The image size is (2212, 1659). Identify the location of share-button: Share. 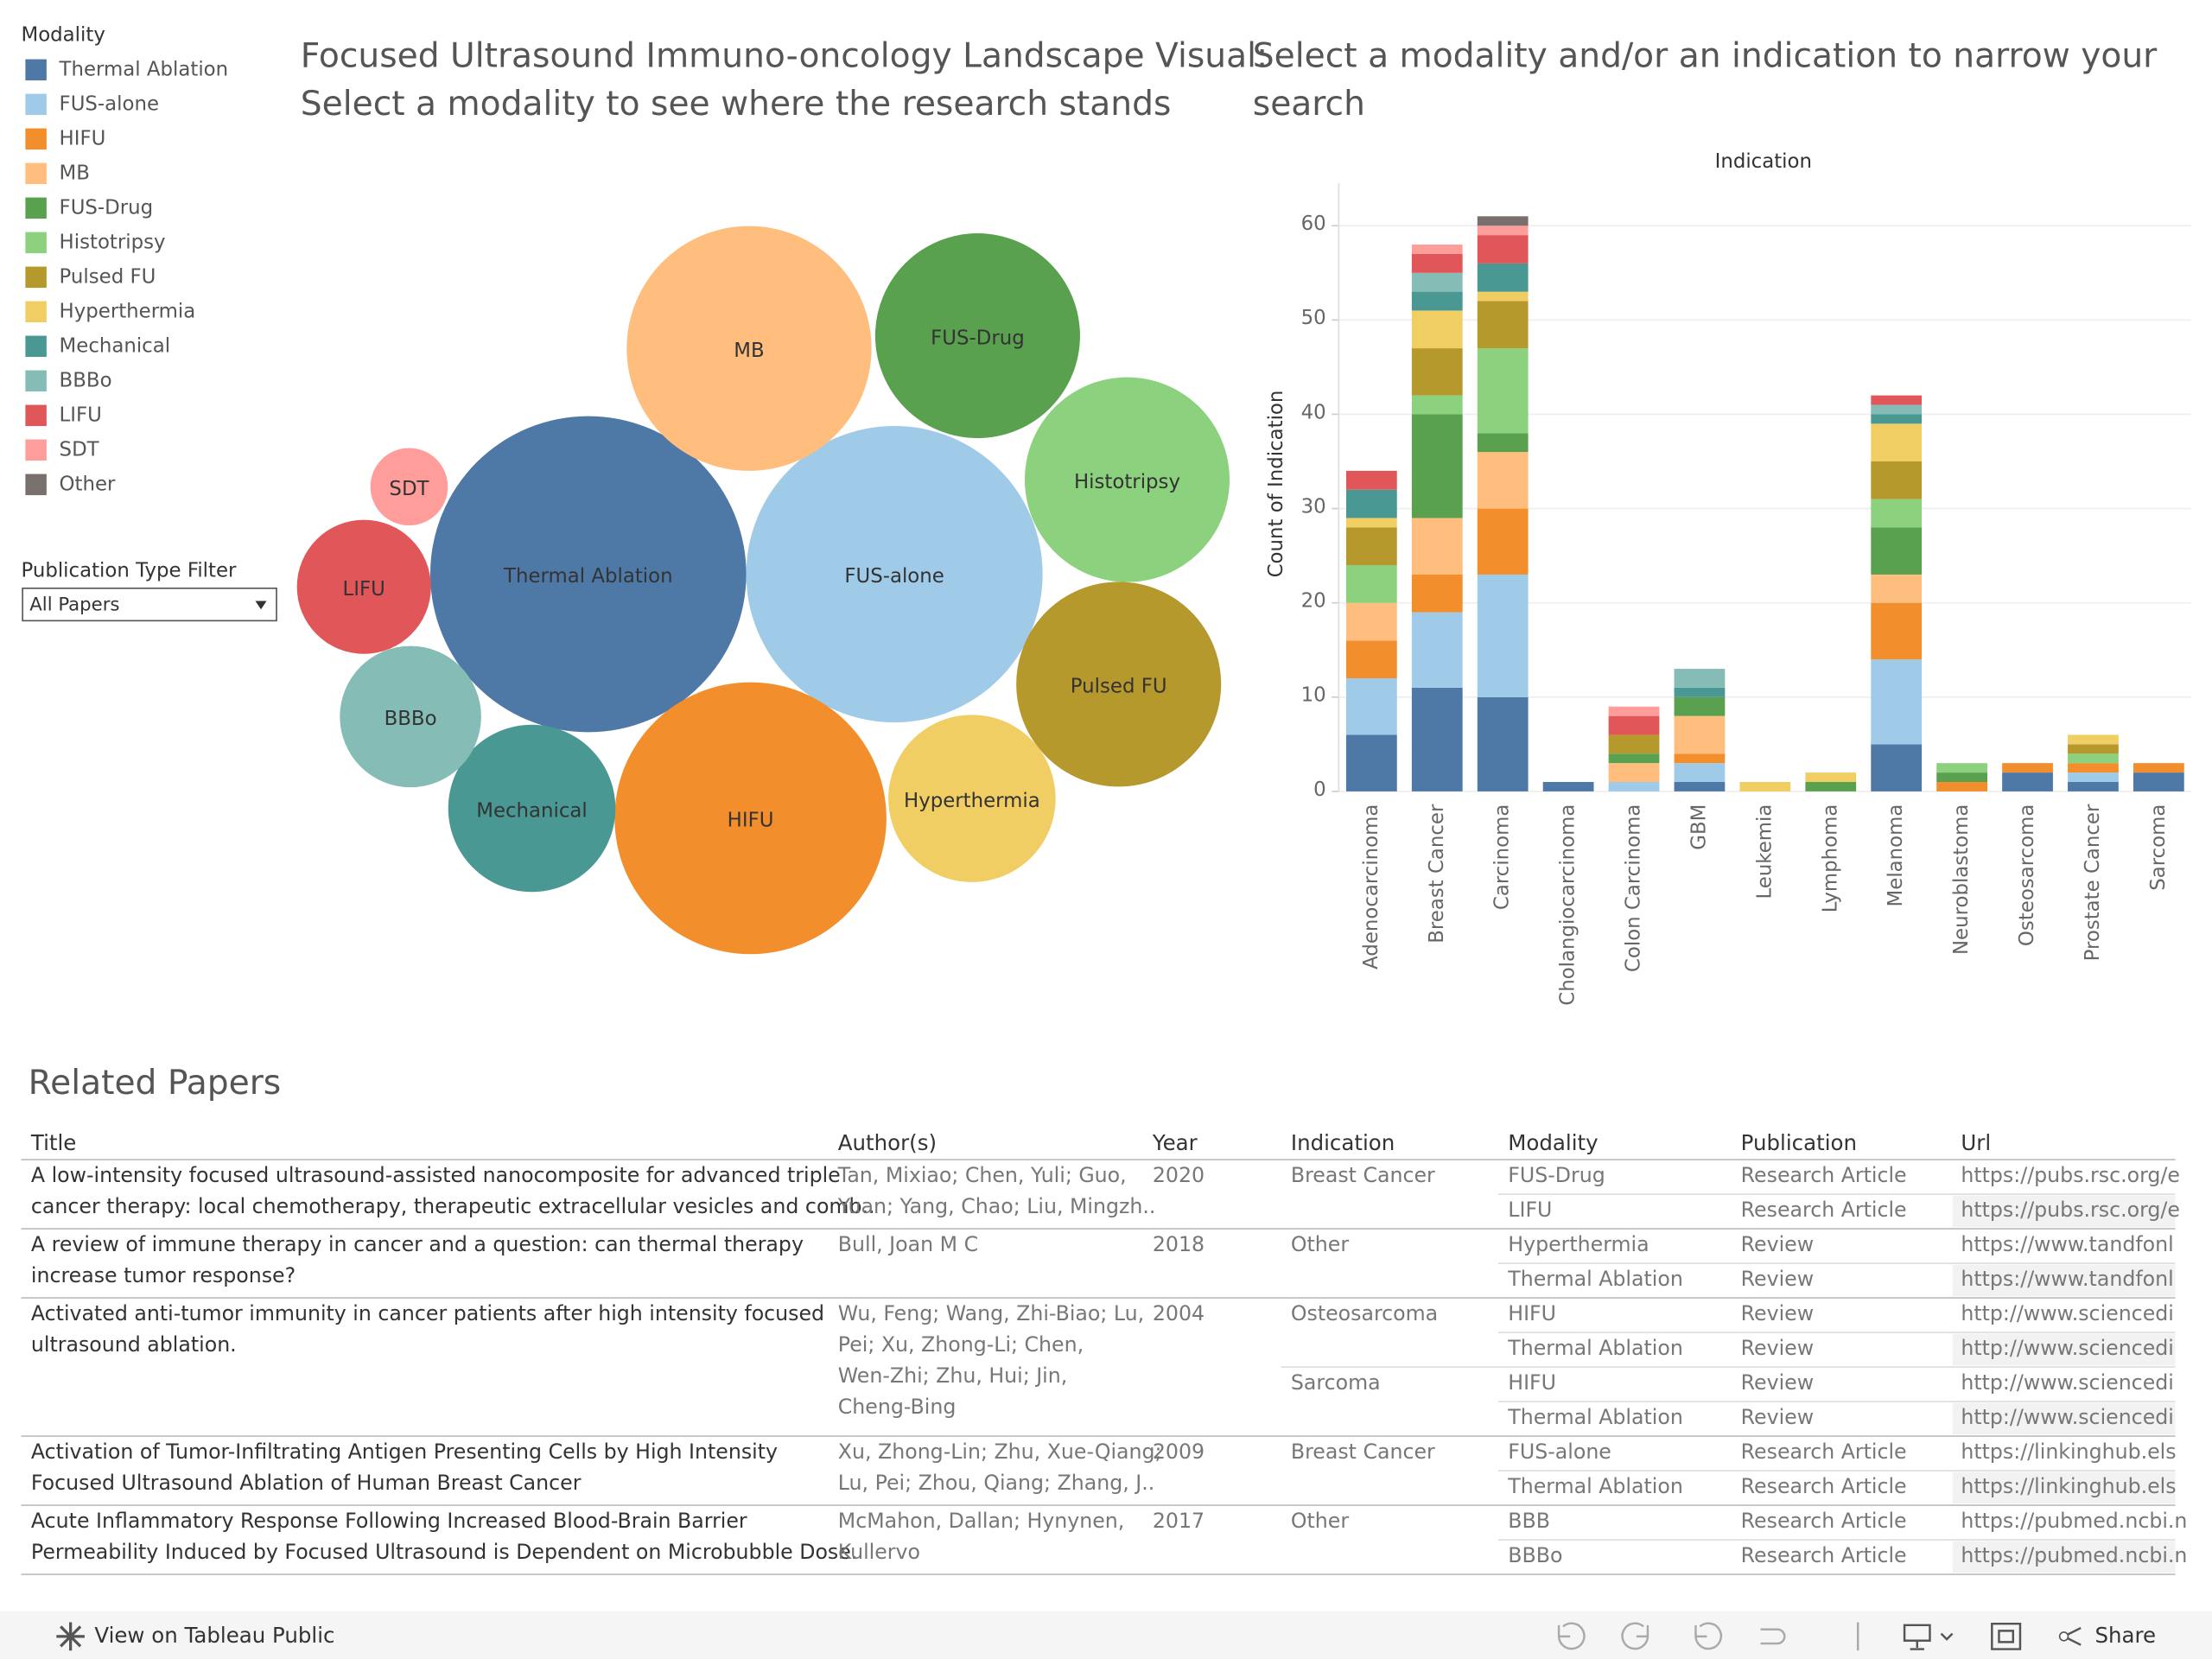
(2125, 1635).